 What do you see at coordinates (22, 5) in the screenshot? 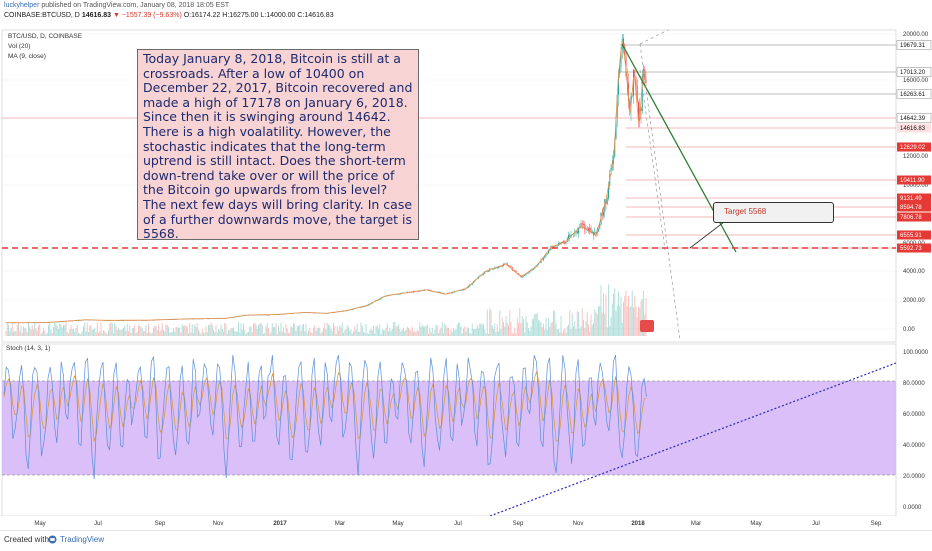
I see `author-link: luckyhelper` at bounding box center [22, 5].